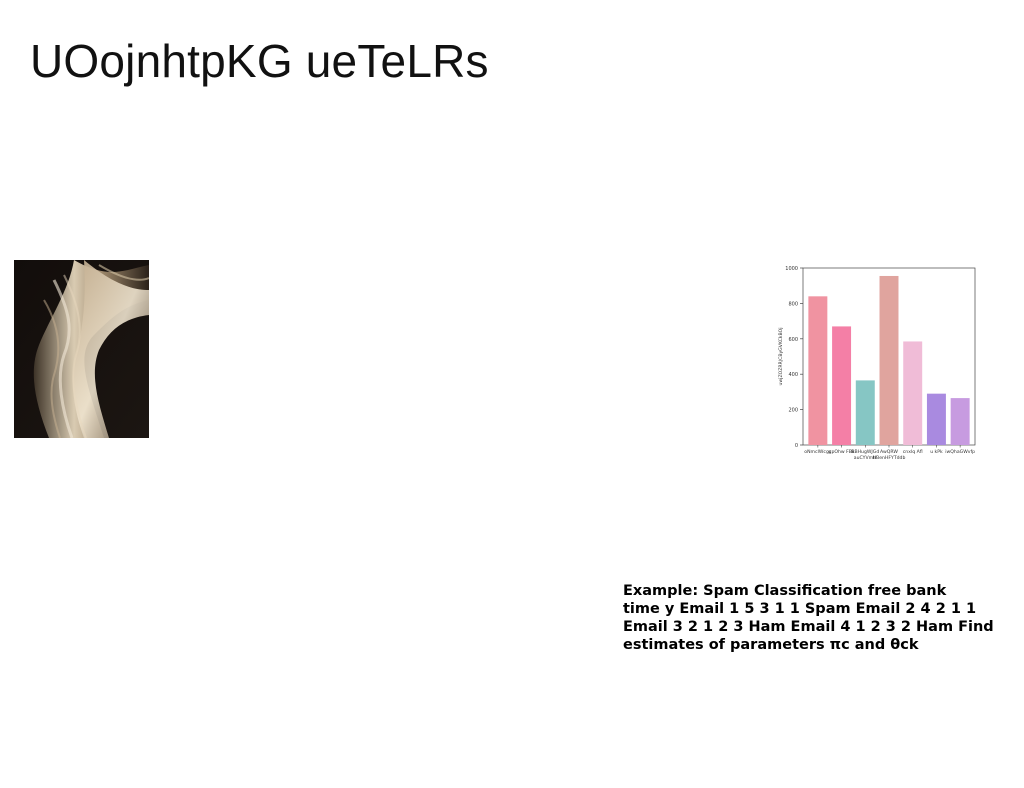 This screenshot has height=788, width=1024. What do you see at coordinates (889, 455) in the screenshot?
I see `x-tick-label: AwQRW HBenHFYTddb` at bounding box center [889, 455].